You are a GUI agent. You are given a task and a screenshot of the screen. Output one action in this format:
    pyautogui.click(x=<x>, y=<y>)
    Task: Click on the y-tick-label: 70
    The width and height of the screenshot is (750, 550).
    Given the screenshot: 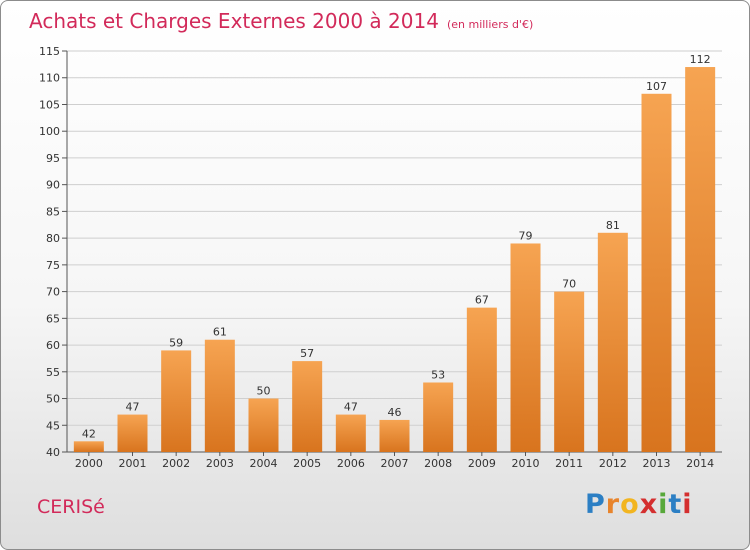 What is the action you would take?
    pyautogui.click(x=53, y=292)
    